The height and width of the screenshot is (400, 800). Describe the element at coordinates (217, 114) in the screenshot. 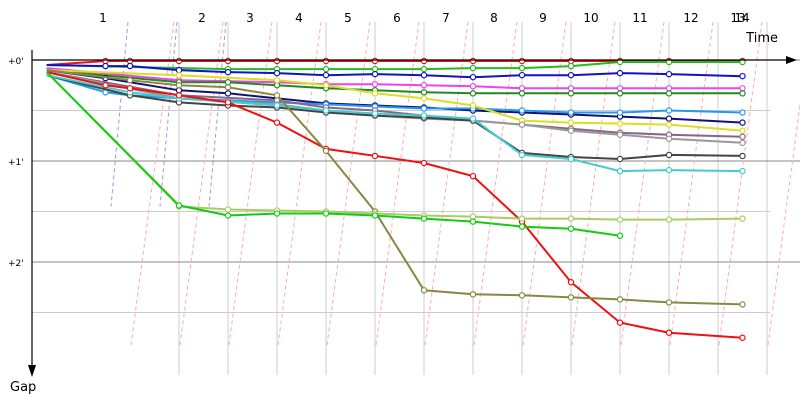

I see `pitstop-line-blue` at that location.